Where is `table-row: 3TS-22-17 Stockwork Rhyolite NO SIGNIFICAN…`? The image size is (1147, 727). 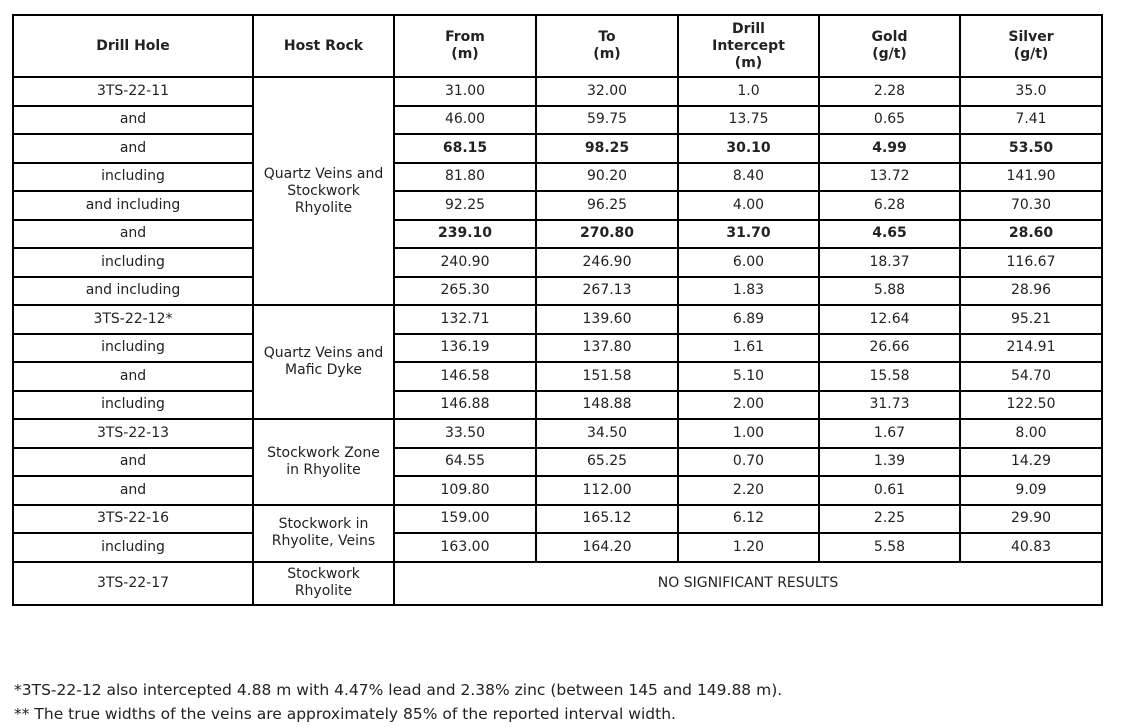 table-row: 3TS-22-17 Stockwork Rhyolite NO SIGNIFICAN… is located at coordinates (557, 583).